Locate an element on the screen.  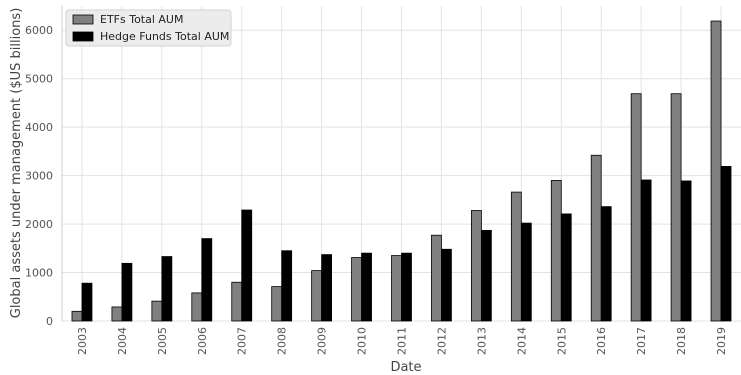
x-axis-label: Date is located at coordinates (405, 367).